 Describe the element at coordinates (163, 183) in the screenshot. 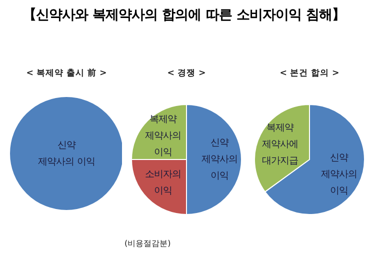

I see `slice-label: 소비자의 이익` at that location.